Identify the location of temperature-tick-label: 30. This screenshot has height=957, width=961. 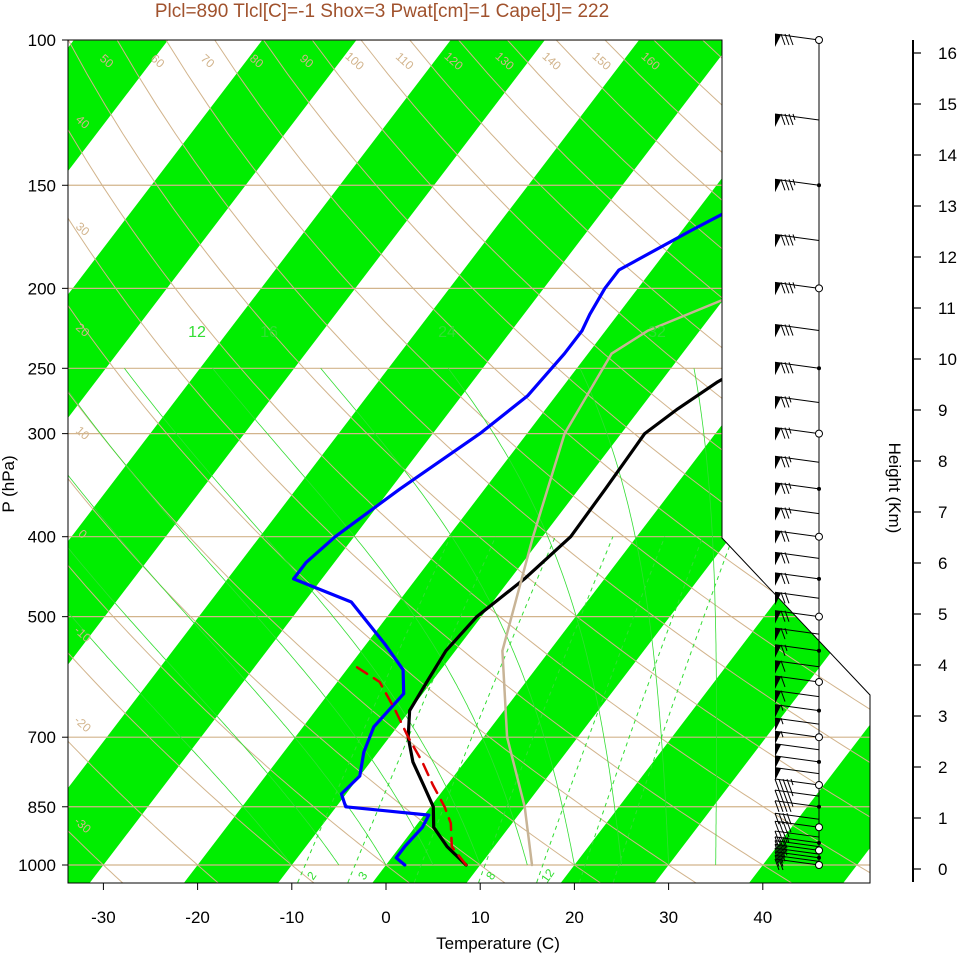
(668, 917).